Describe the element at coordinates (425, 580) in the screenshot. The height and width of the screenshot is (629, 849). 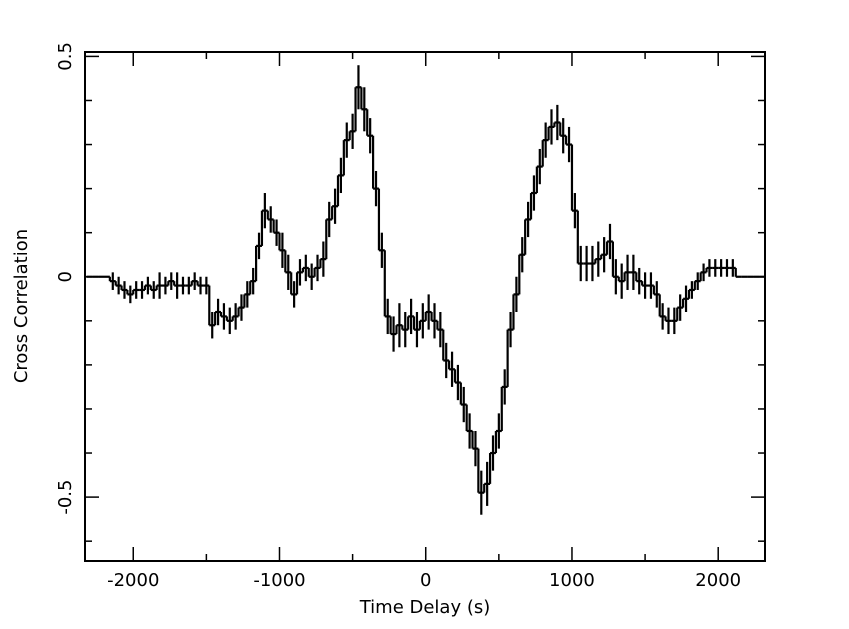
I see `x-tick-label: 0` at that location.